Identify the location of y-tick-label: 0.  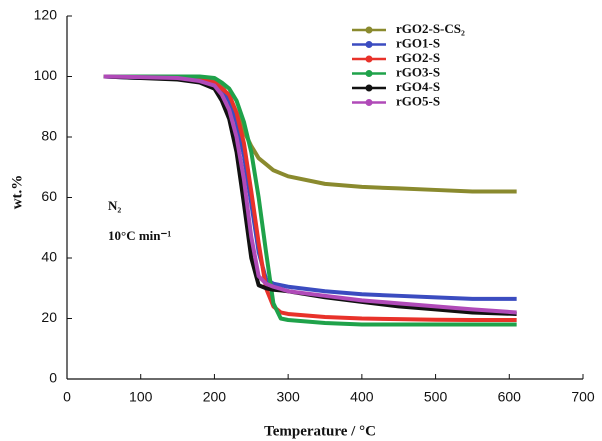
(53, 378).